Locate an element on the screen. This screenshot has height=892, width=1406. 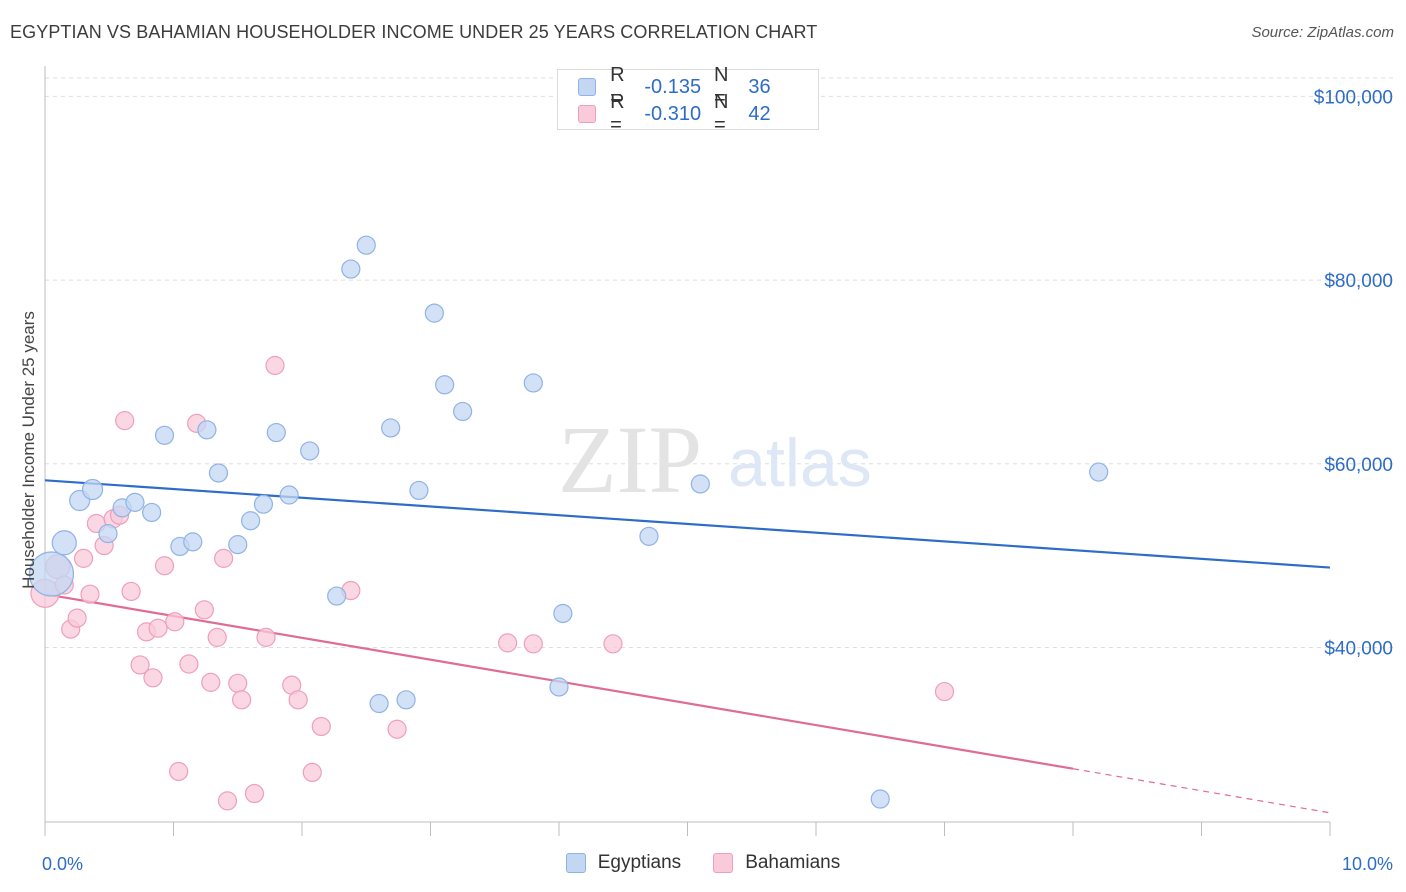
y-tick-label: $40,000 is located at coordinates (1358, 648).